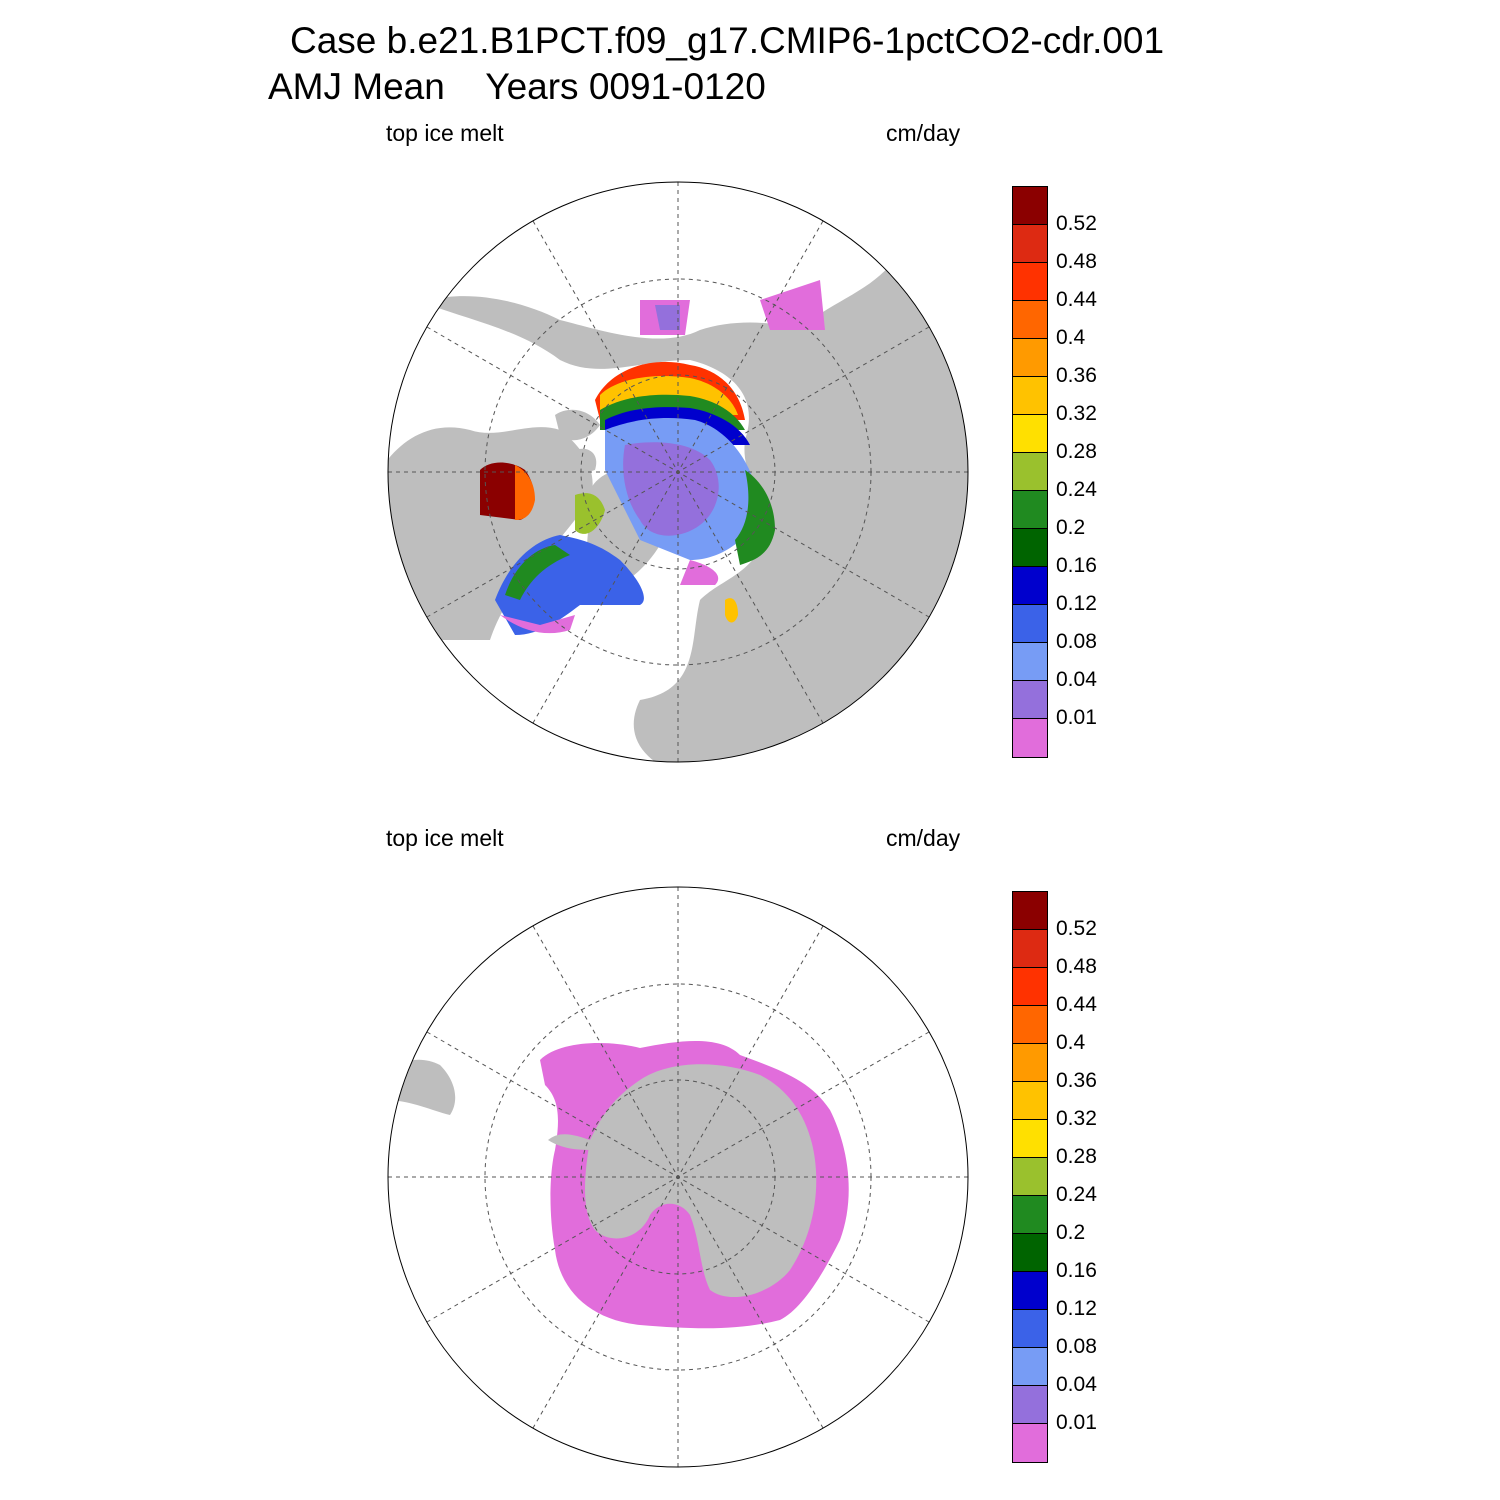  Describe the element at coordinates (1076, 1308) in the screenshot. I see `colorbar-south-level-label: 0.12` at that location.